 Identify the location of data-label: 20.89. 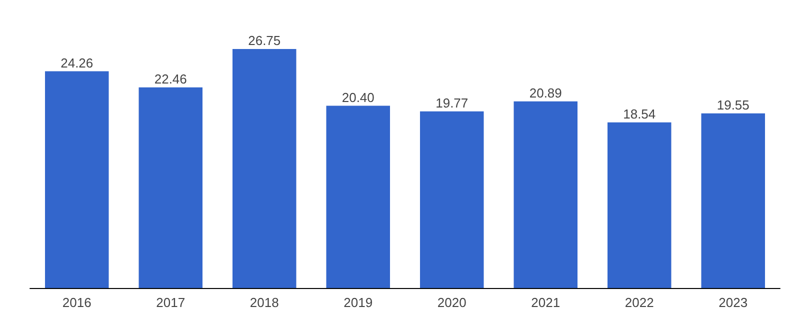
(545, 92).